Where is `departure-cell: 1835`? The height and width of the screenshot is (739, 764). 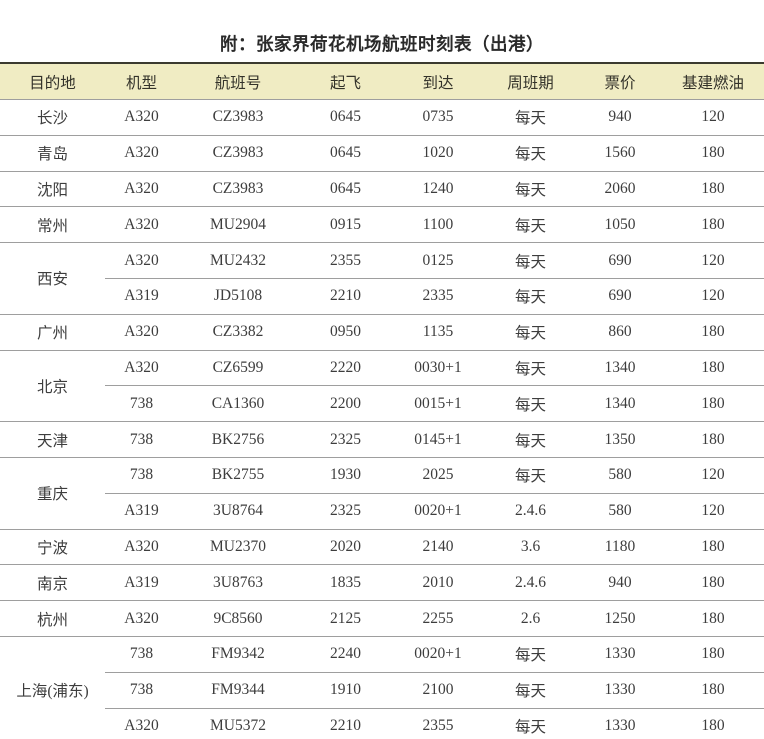
departure-cell: 1835 is located at coordinates (345, 583).